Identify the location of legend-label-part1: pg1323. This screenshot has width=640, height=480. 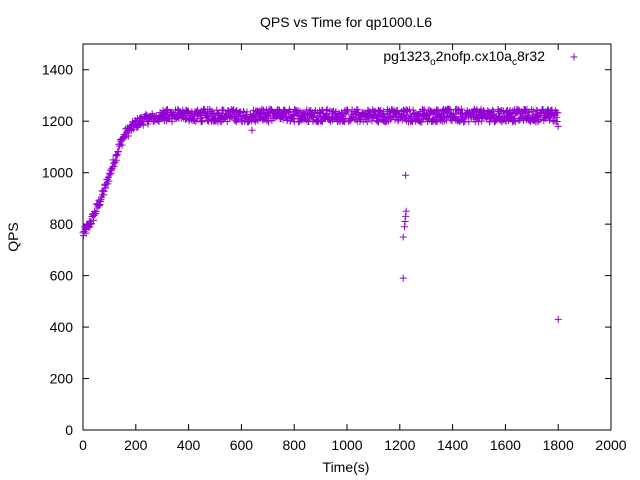
(406, 56).